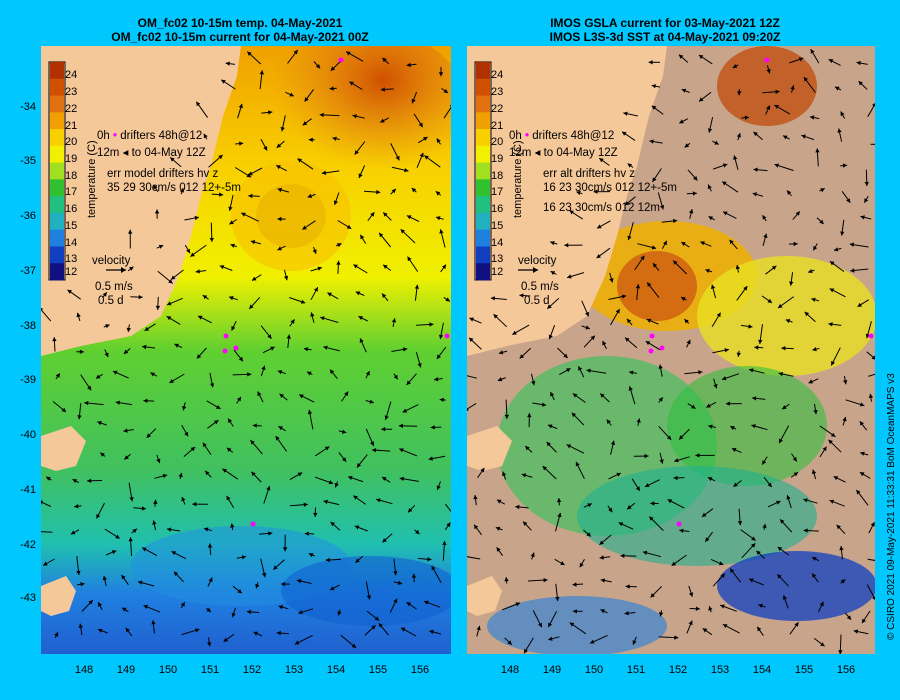  I want to click on colorbar-tick: 24, so click(71, 75).